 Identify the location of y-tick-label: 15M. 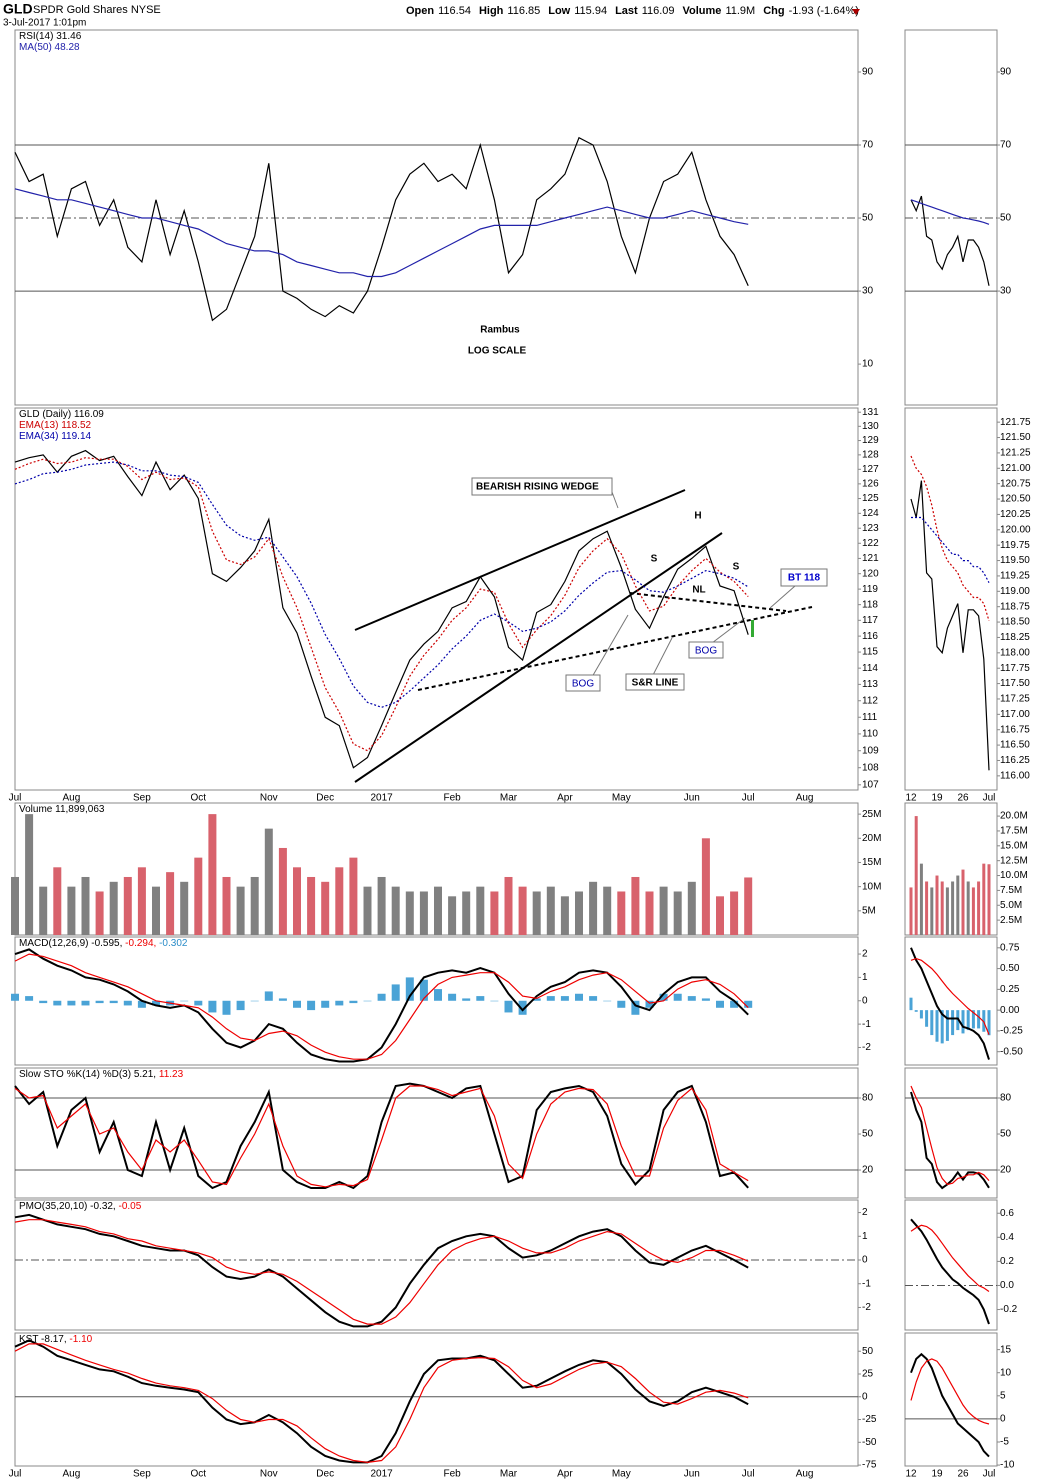
(871, 862).